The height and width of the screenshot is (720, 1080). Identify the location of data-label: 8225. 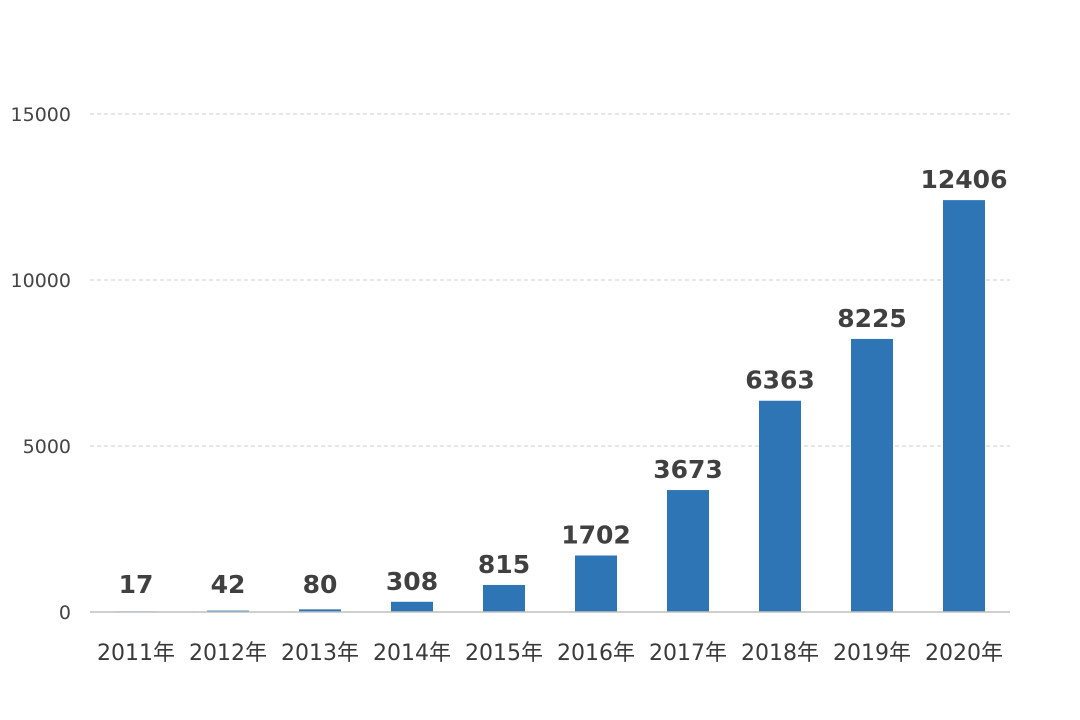
(872, 318).